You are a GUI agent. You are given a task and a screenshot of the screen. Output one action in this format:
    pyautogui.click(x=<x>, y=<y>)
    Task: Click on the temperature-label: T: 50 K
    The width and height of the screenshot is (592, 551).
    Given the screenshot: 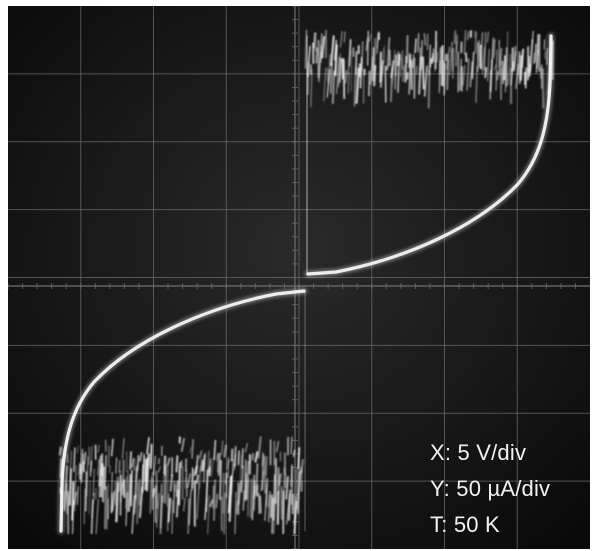 What is the action you would take?
    pyautogui.click(x=465, y=524)
    